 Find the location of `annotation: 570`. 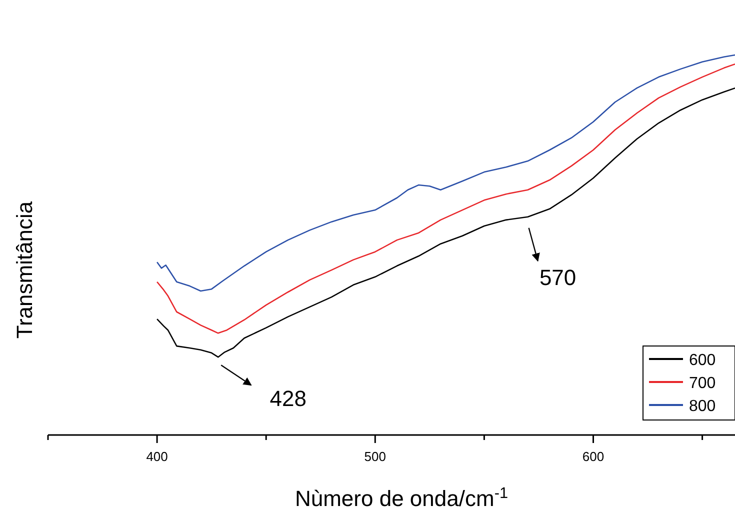

annotation: 570 is located at coordinates (557, 277).